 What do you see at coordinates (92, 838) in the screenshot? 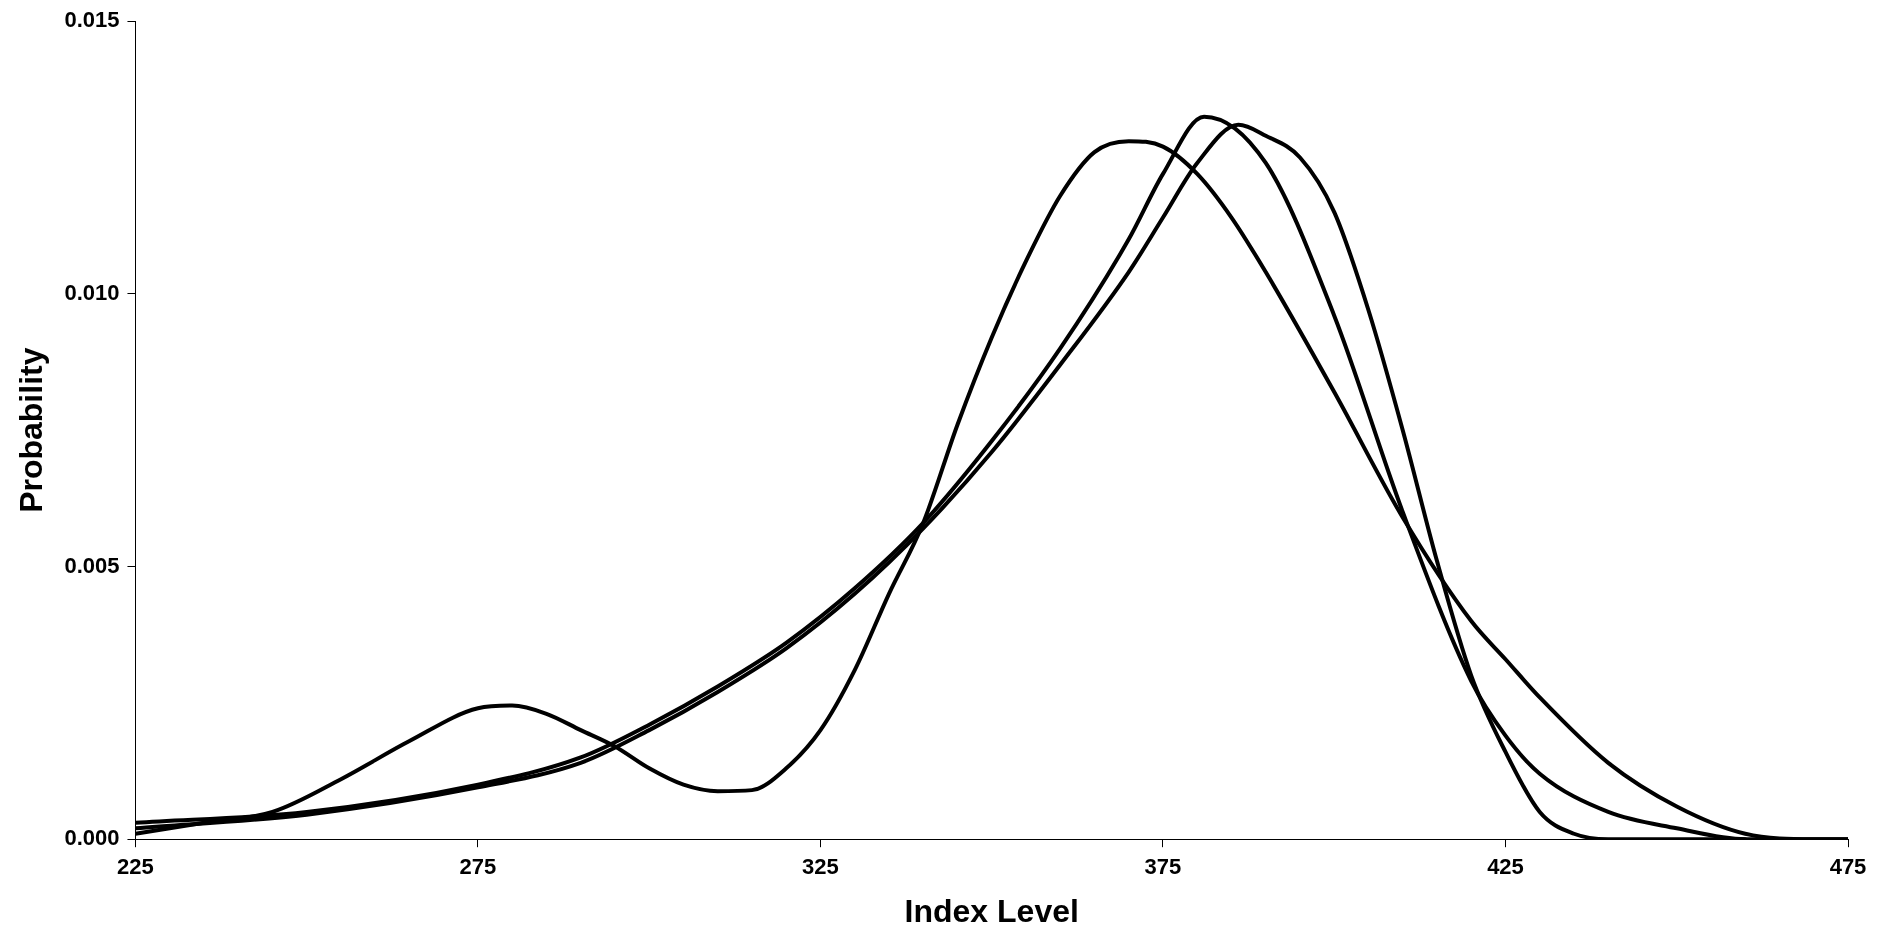
I see `y-tick-label: 0.000` at bounding box center [92, 838].